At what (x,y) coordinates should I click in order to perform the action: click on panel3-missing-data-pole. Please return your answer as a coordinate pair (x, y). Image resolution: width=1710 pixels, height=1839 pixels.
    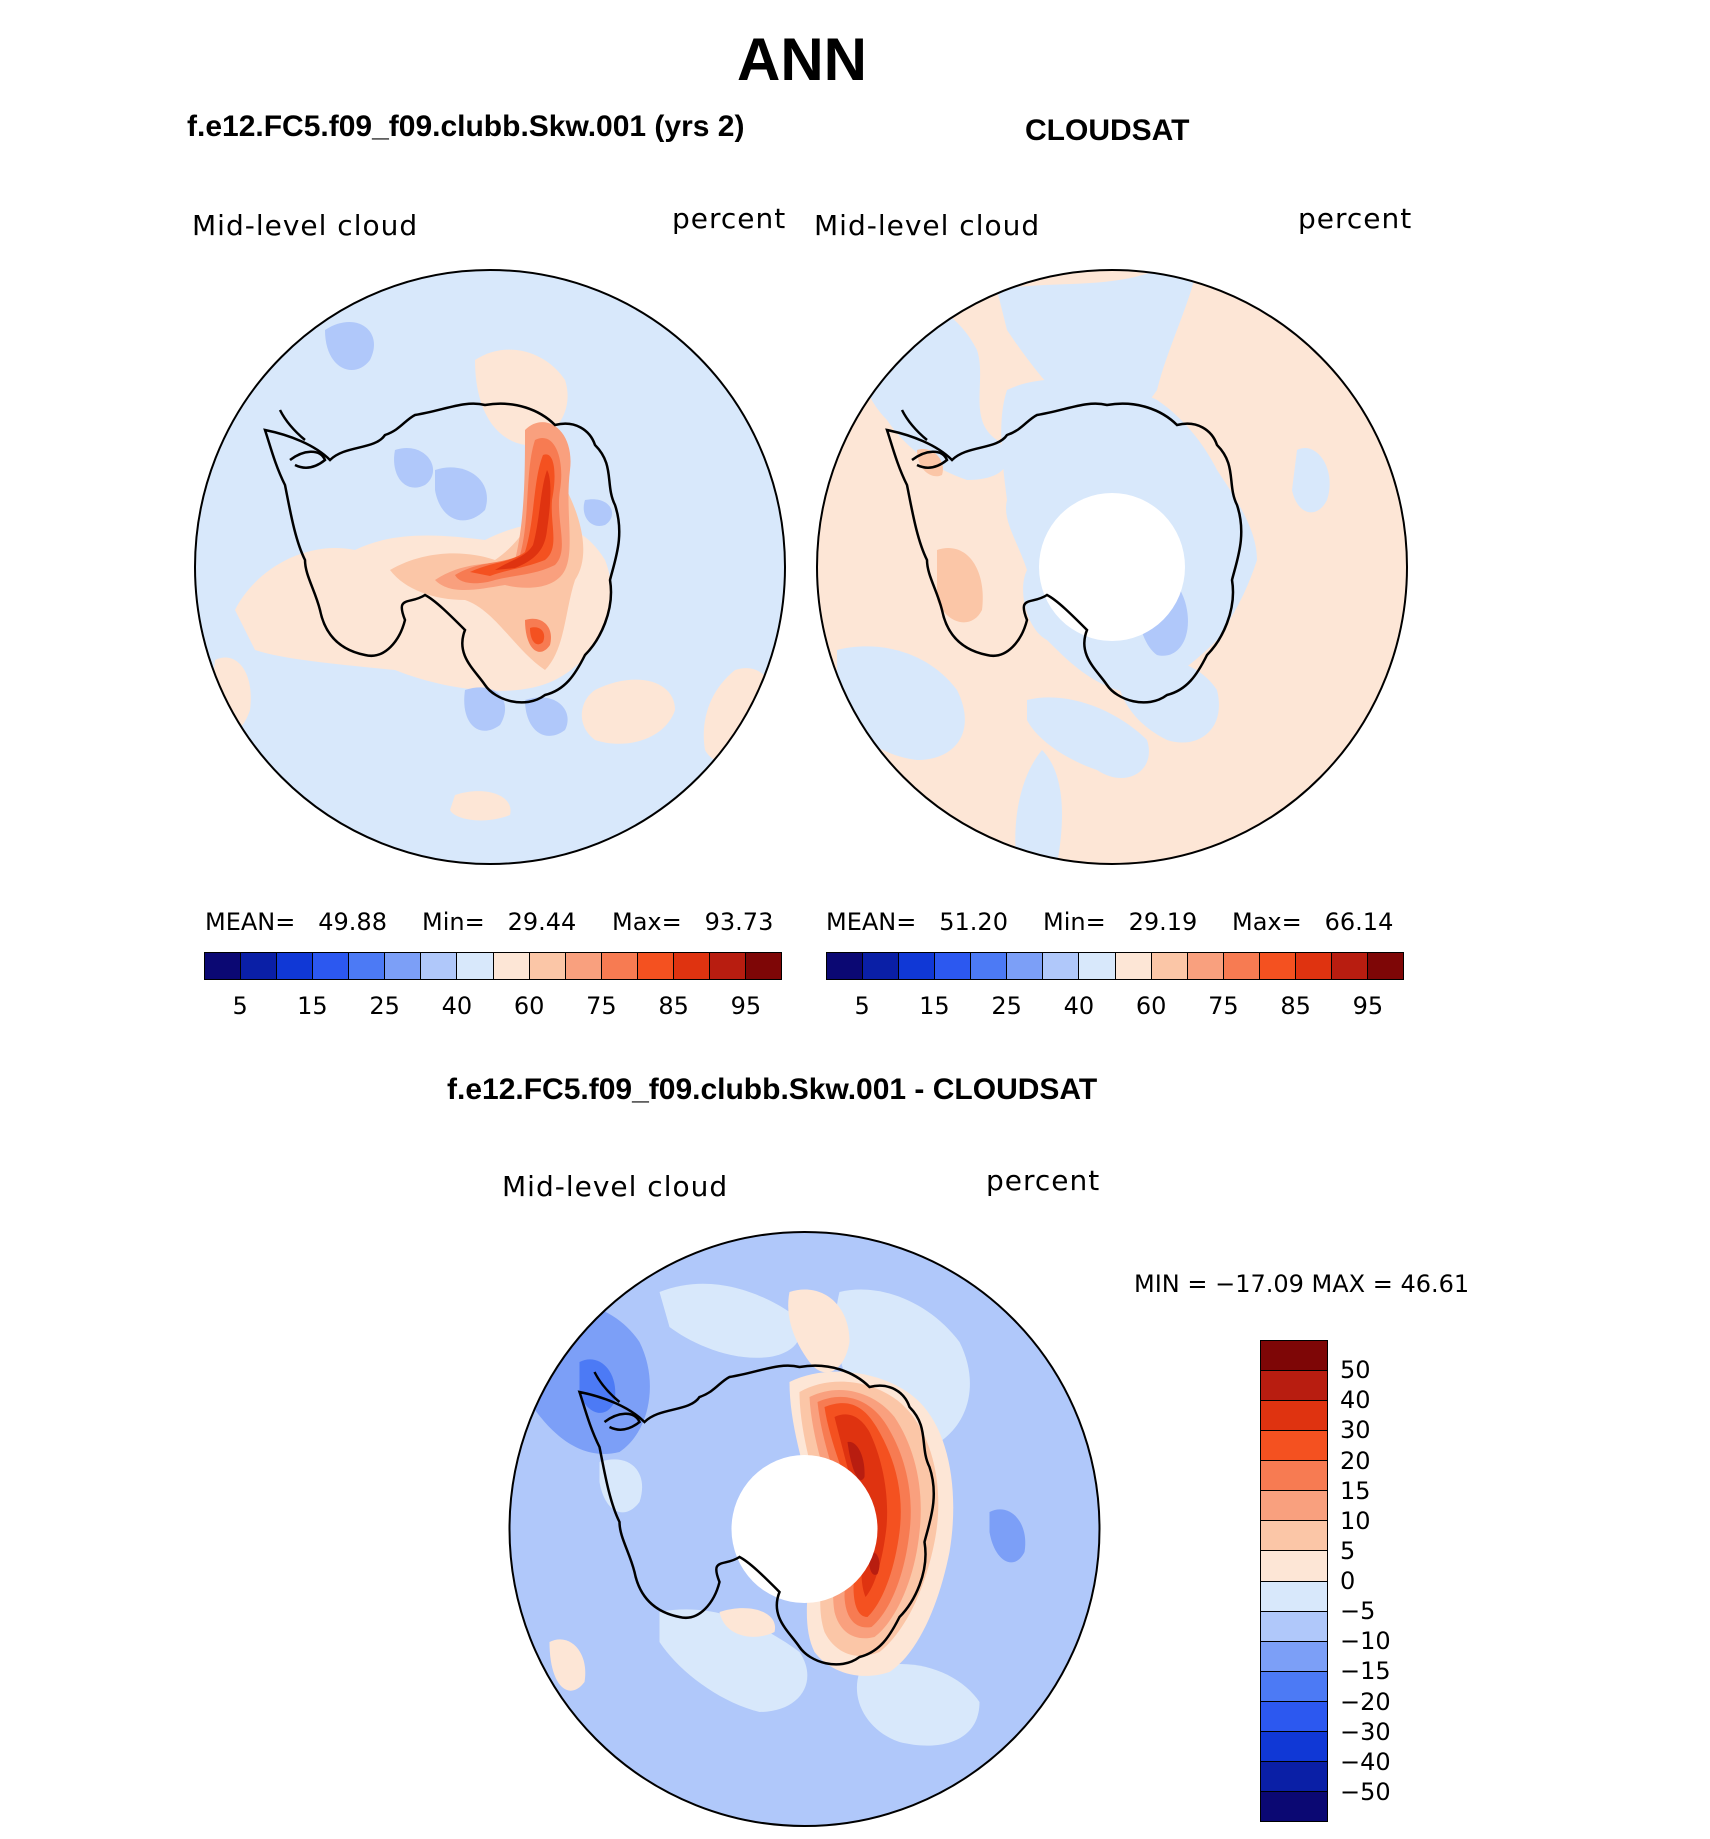
    Looking at the image, I should click on (804, 1529).